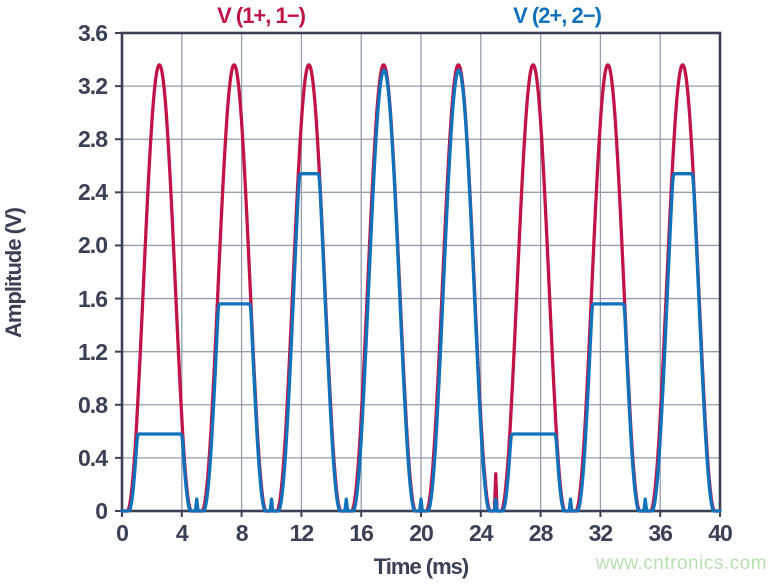 Image resolution: width=779 pixels, height=585 pixels. What do you see at coordinates (421, 533) in the screenshot?
I see `x-tick-label: 20` at bounding box center [421, 533].